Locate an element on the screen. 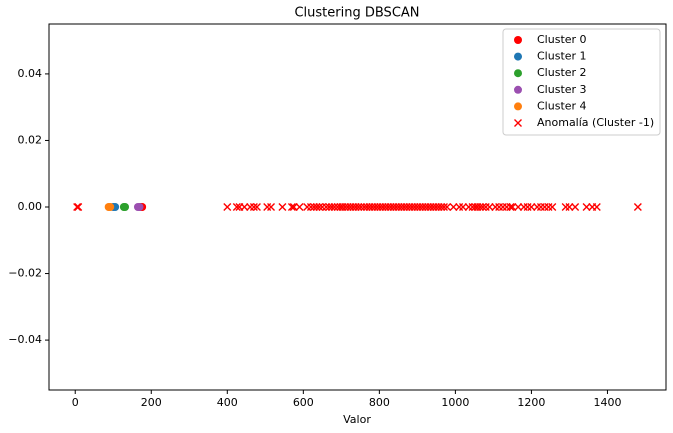 This screenshot has width=673, height=433. x-tick-label: 800 is located at coordinates (379, 402).